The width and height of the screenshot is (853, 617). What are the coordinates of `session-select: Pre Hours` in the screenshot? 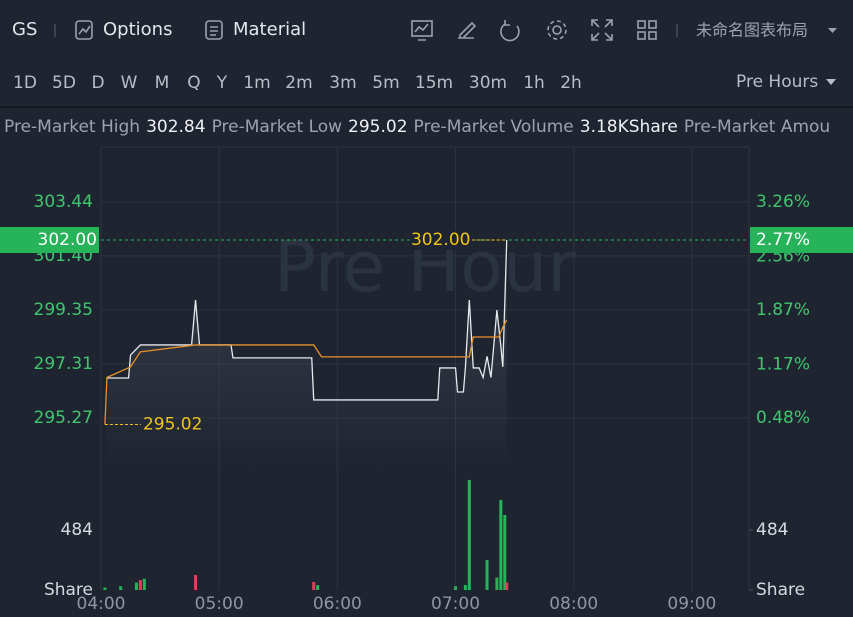 It's located at (777, 82).